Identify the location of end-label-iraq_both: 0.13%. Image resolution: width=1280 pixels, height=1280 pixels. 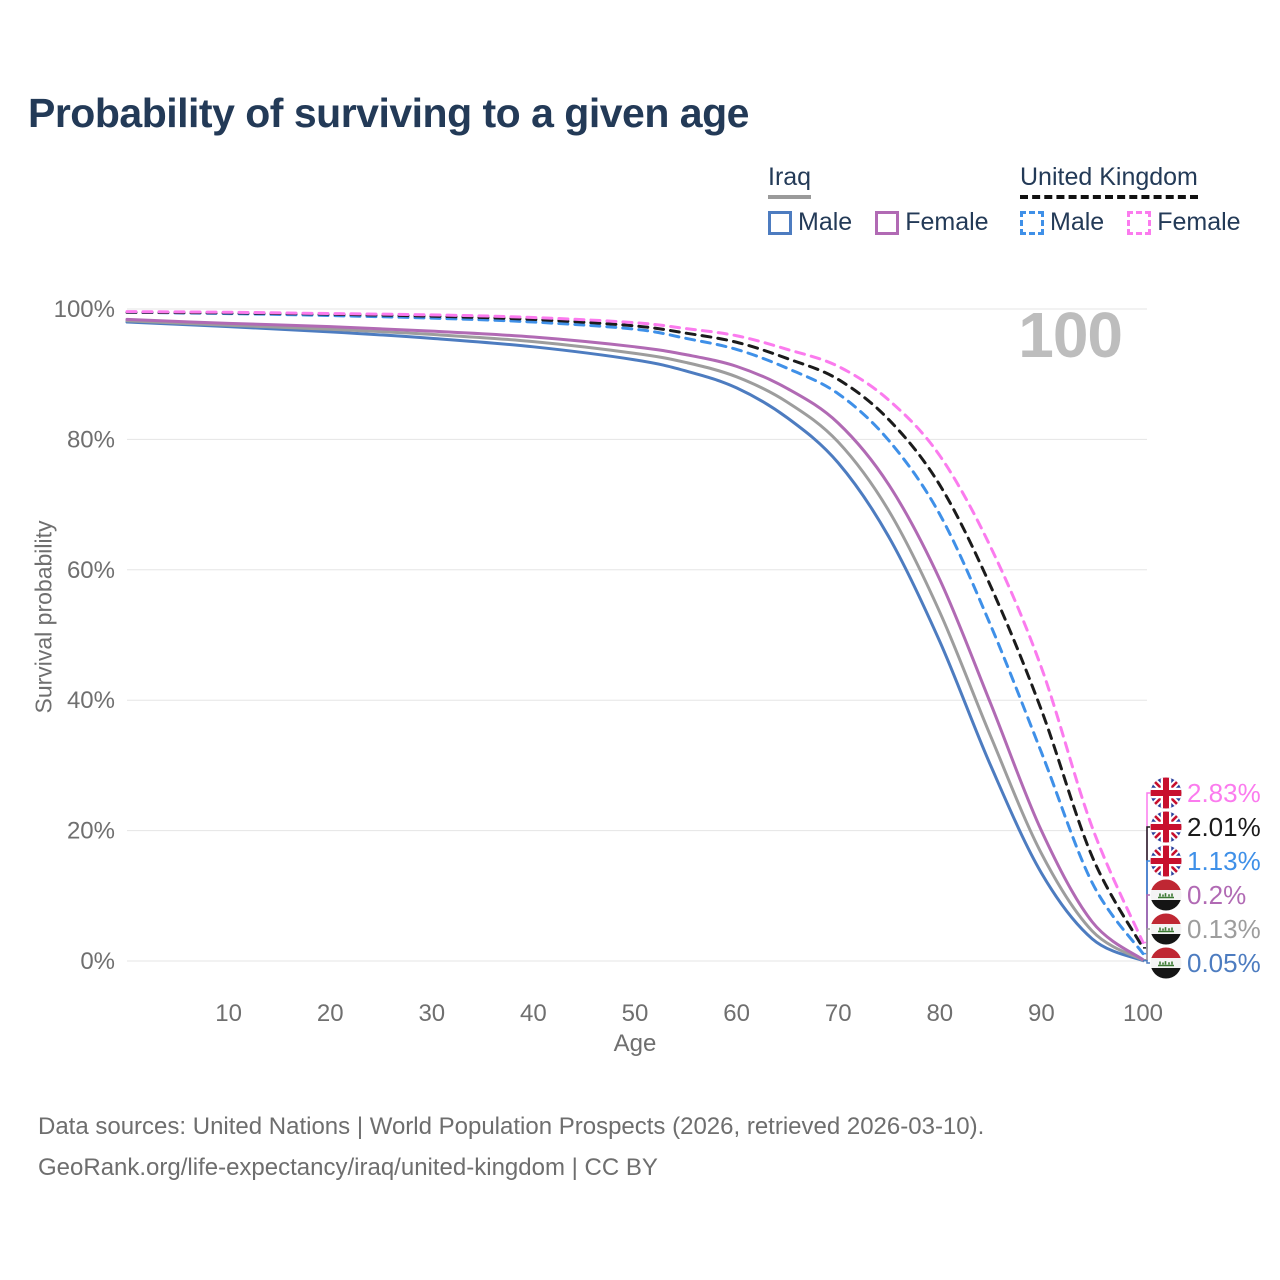
(1205, 929).